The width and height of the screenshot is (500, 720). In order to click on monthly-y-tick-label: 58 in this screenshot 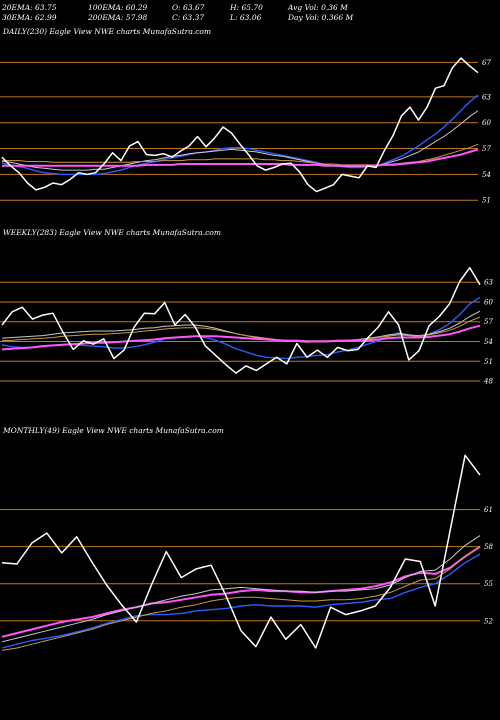, I will do `click(488, 547)`.